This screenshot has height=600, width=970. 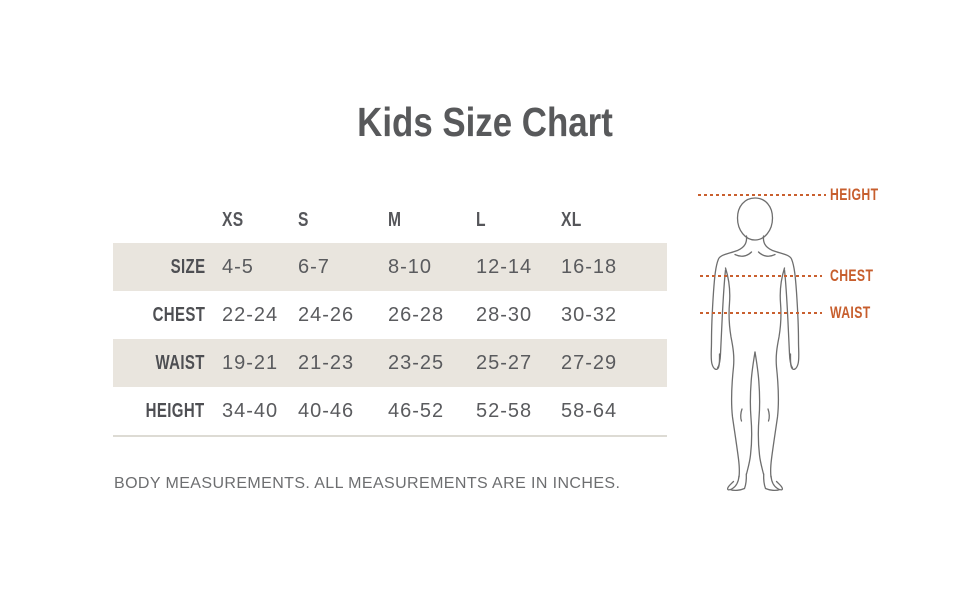 I want to click on cell-value: 21-23, so click(x=326, y=362).